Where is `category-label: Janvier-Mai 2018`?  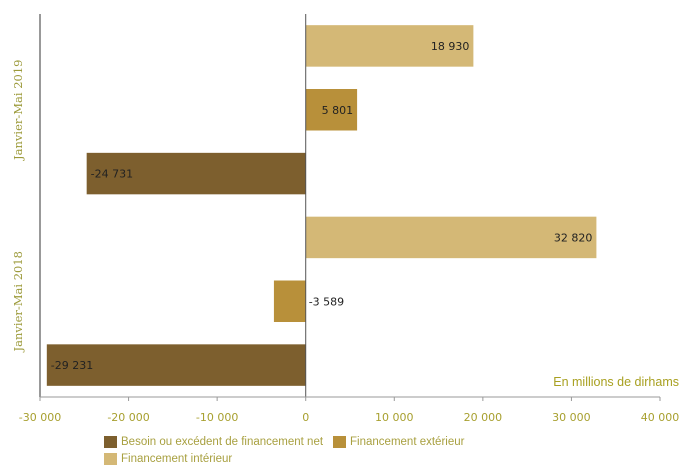
category-label: Janvier-Mai 2018 is located at coordinates (18, 301).